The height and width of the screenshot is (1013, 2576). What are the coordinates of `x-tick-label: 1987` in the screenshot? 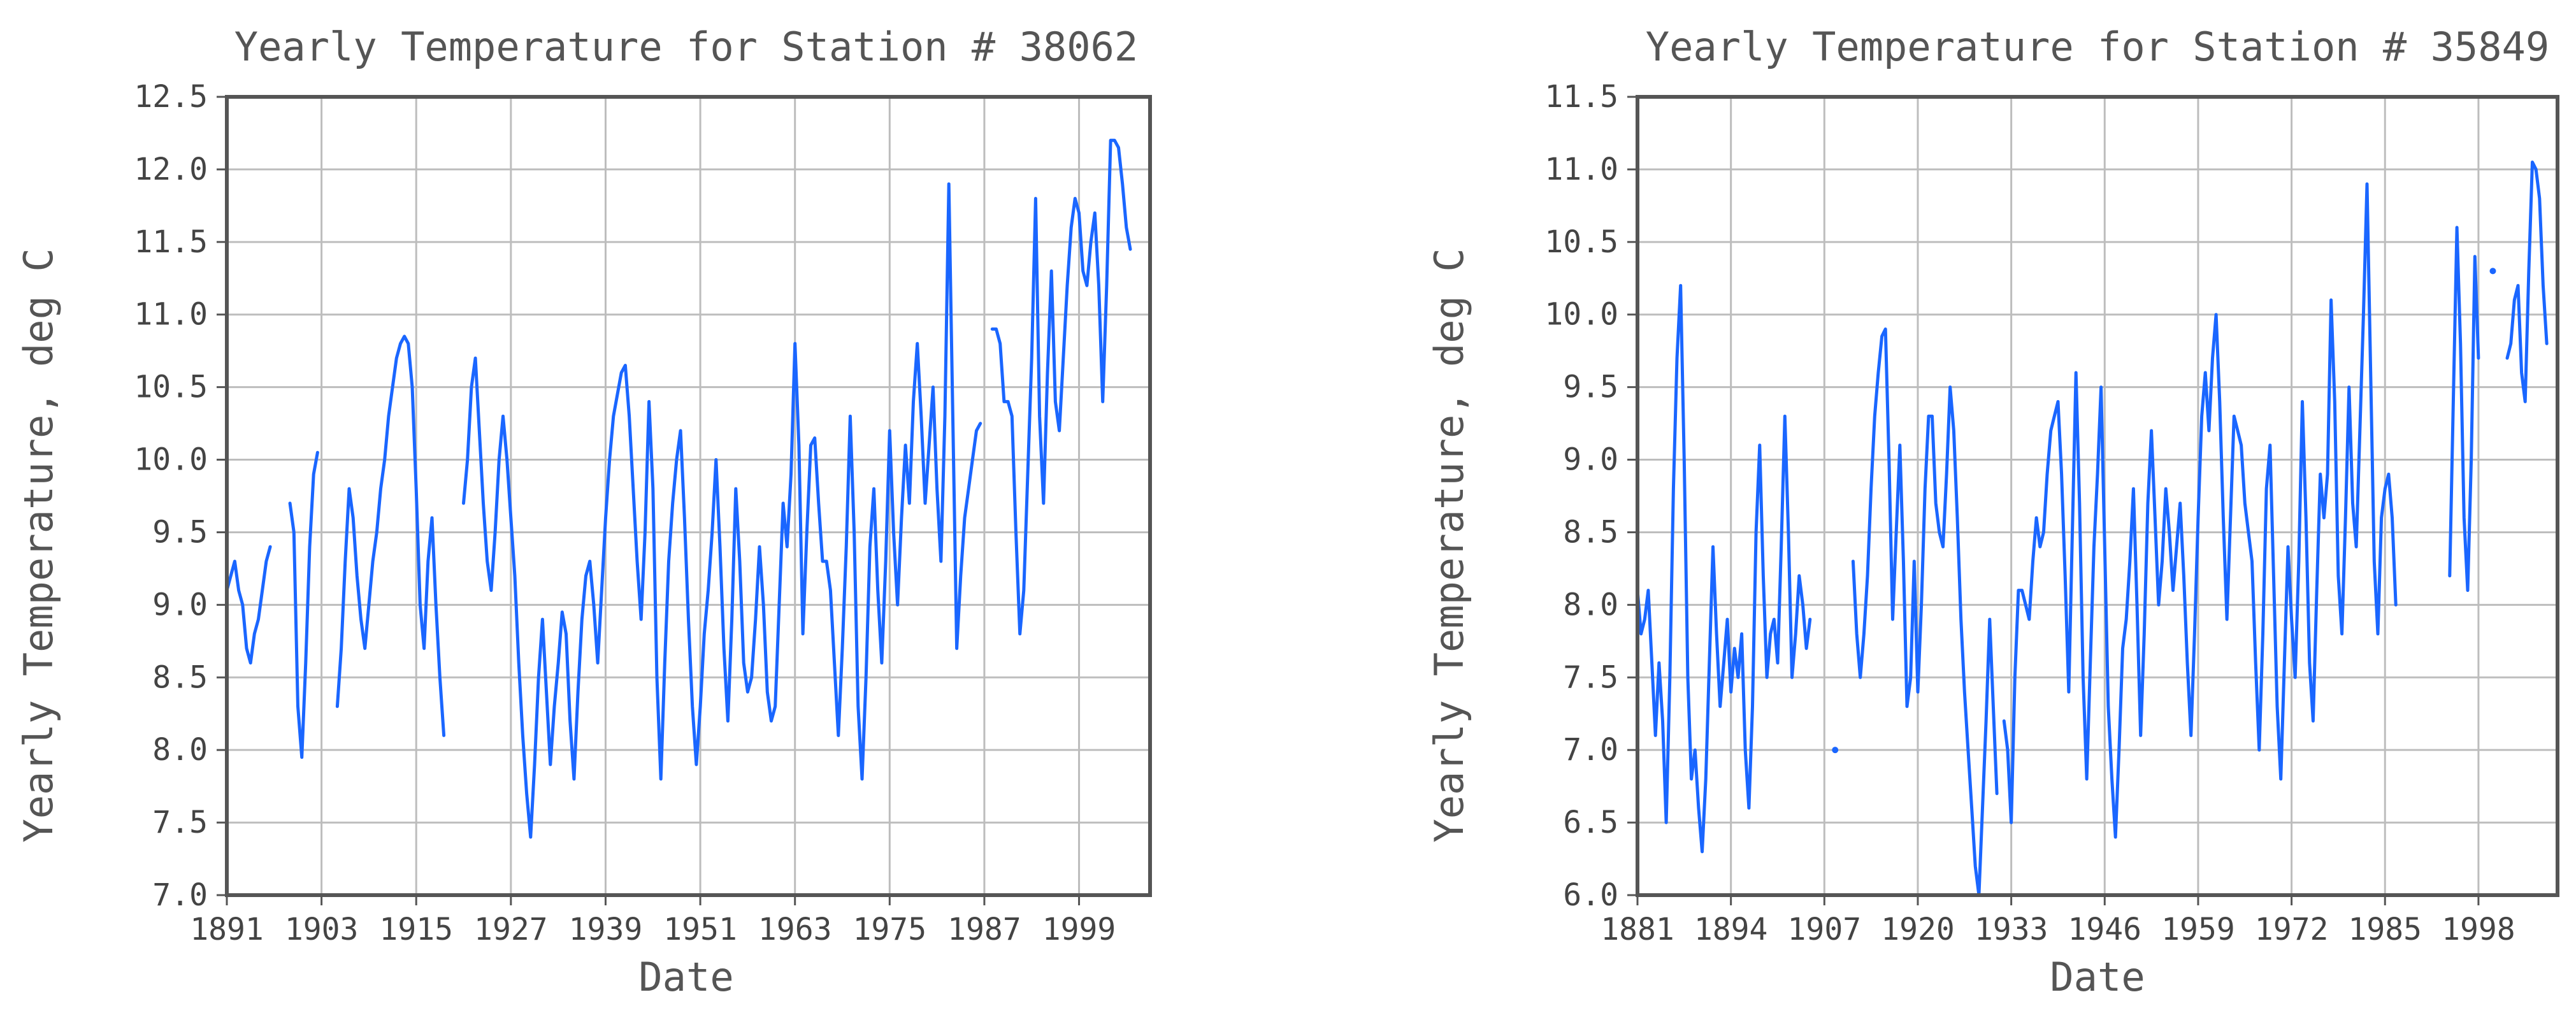 It's located at (984, 929).